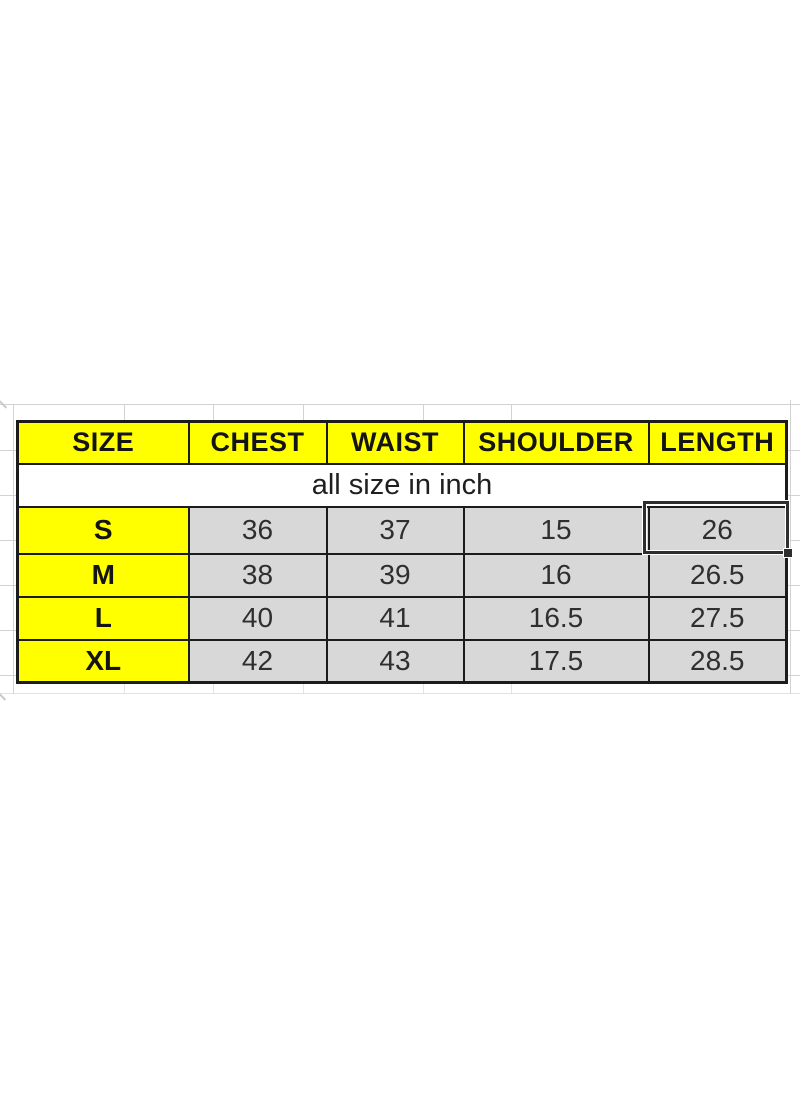 Image resolution: width=800 pixels, height=1100 pixels. I want to click on size-cell: S, so click(103, 530).